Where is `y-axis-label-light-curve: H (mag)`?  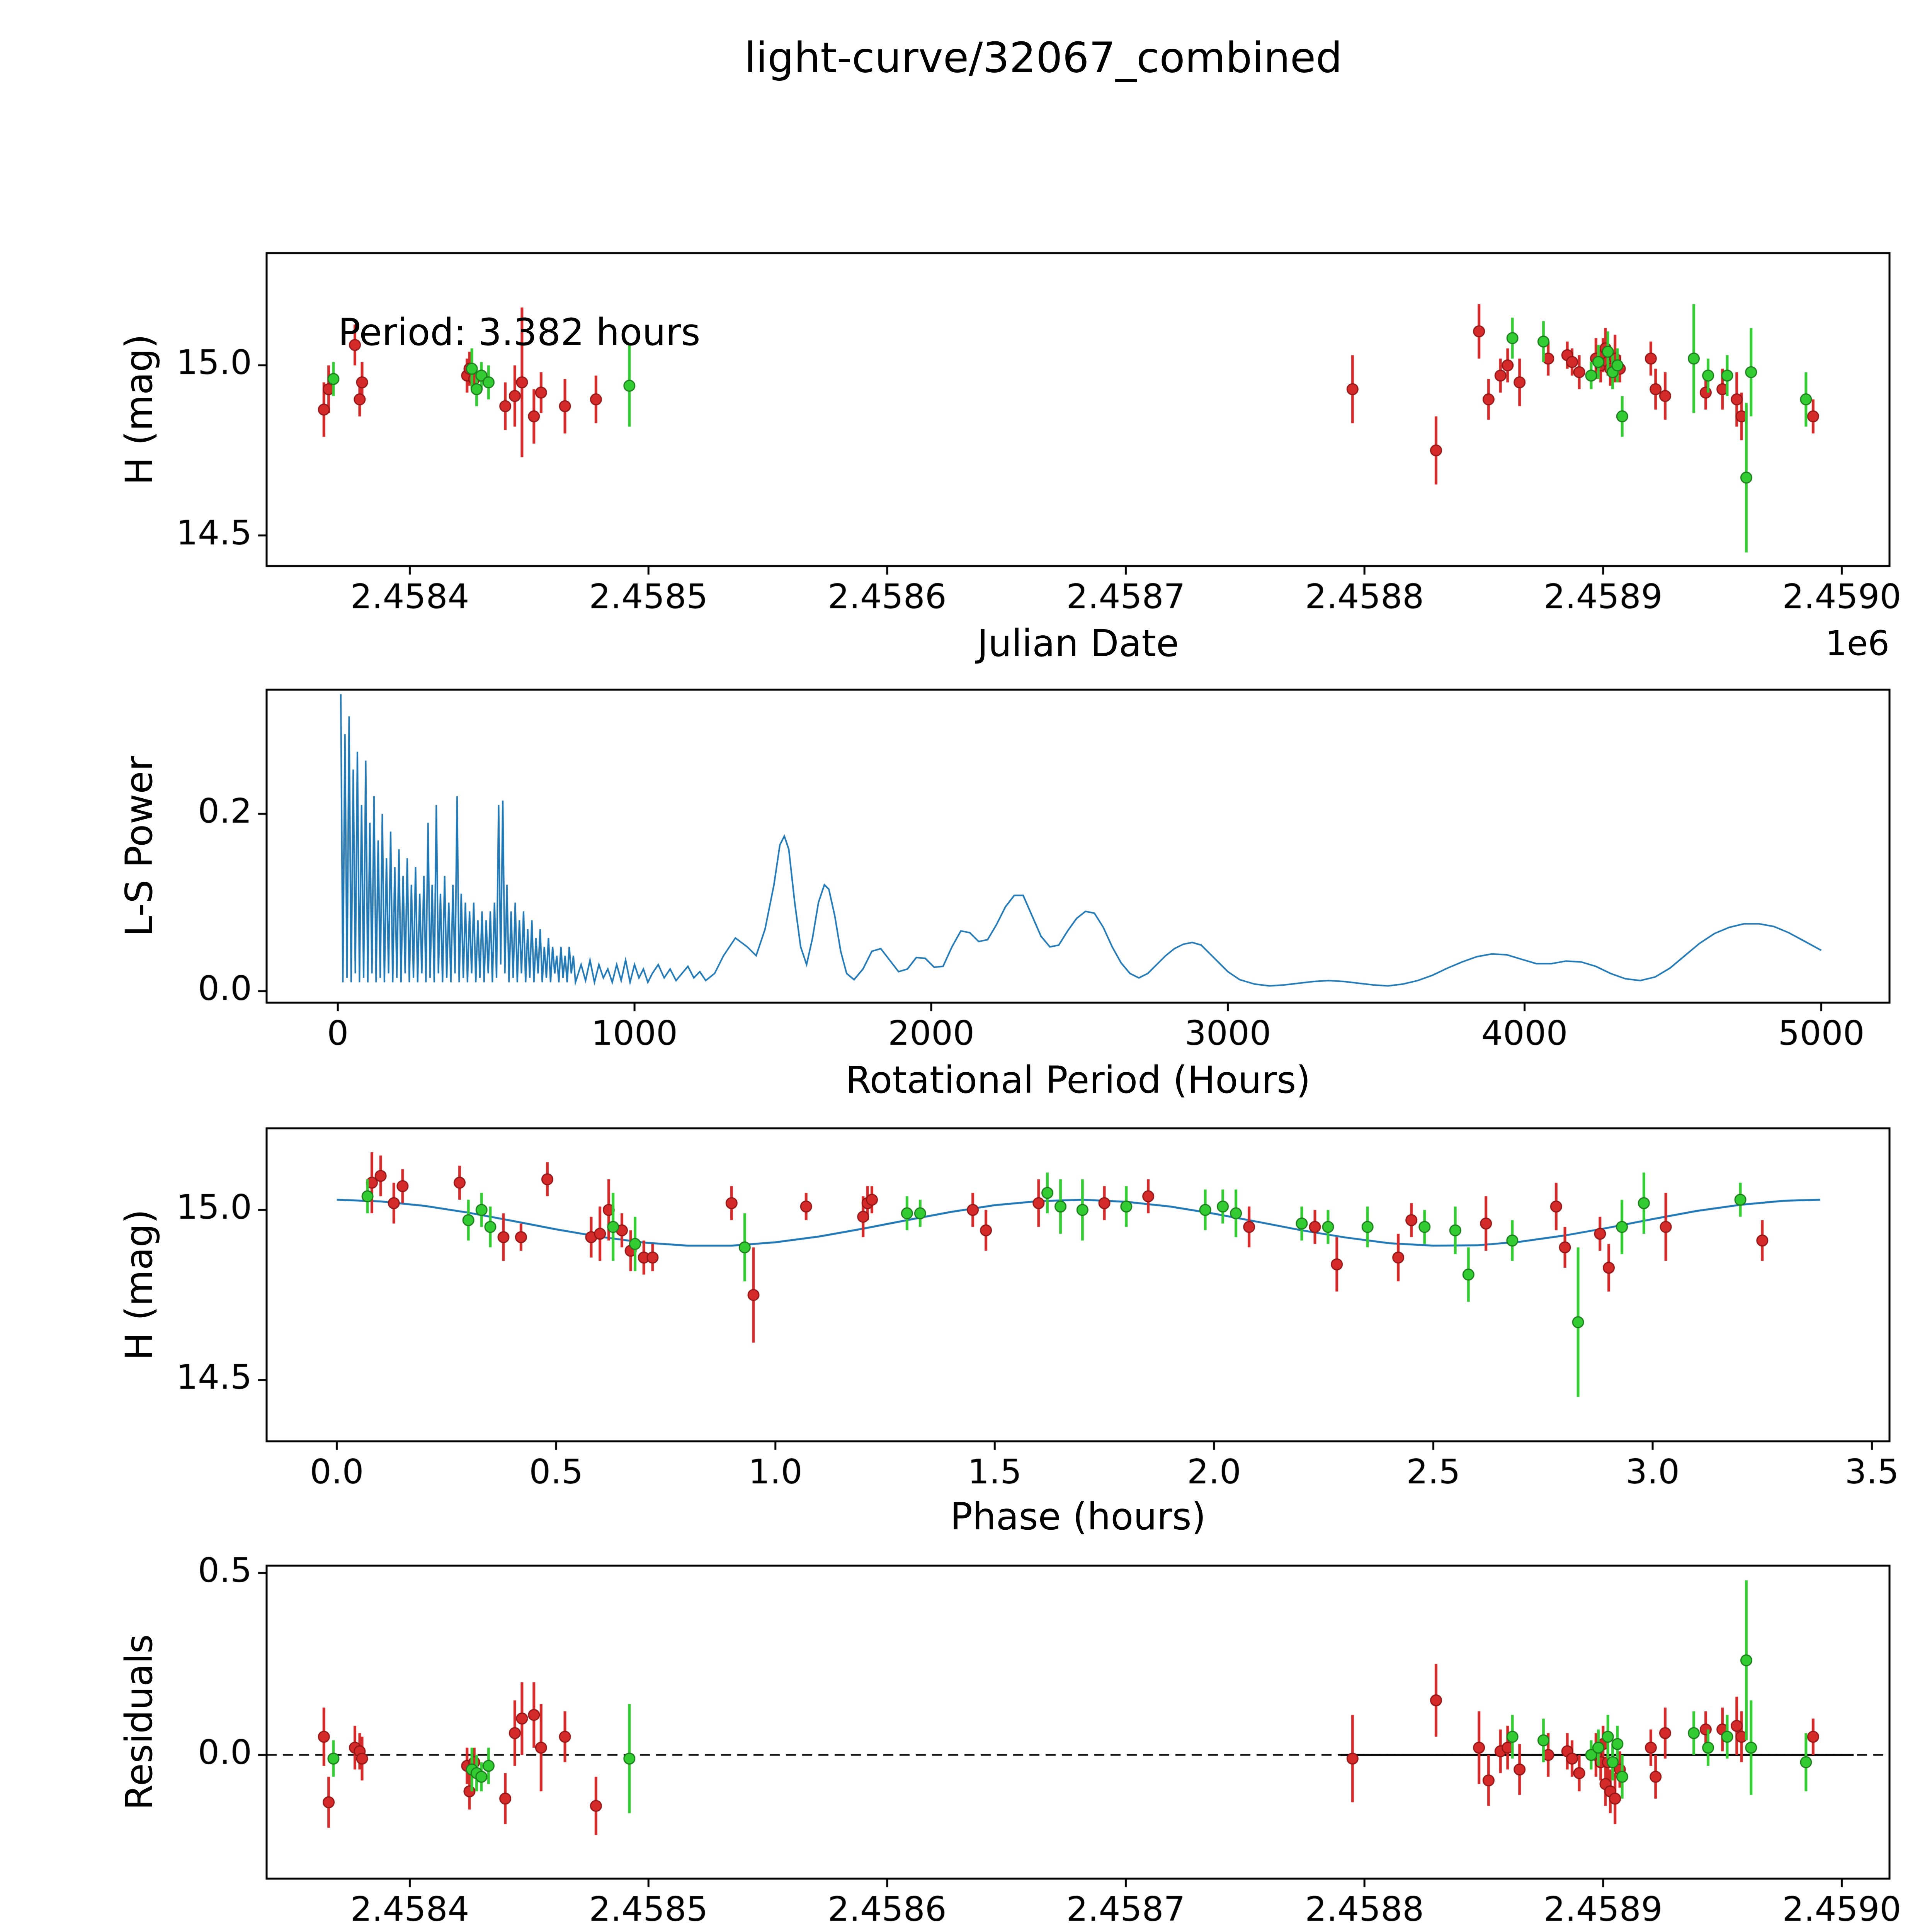 y-axis-label-light-curve: H (mag) is located at coordinates (139, 410).